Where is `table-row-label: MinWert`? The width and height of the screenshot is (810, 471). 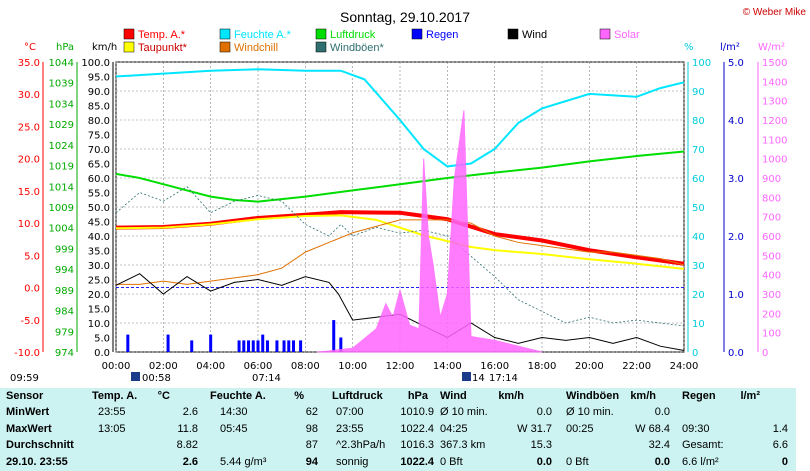
table-row-label: MinWert is located at coordinates (28, 412).